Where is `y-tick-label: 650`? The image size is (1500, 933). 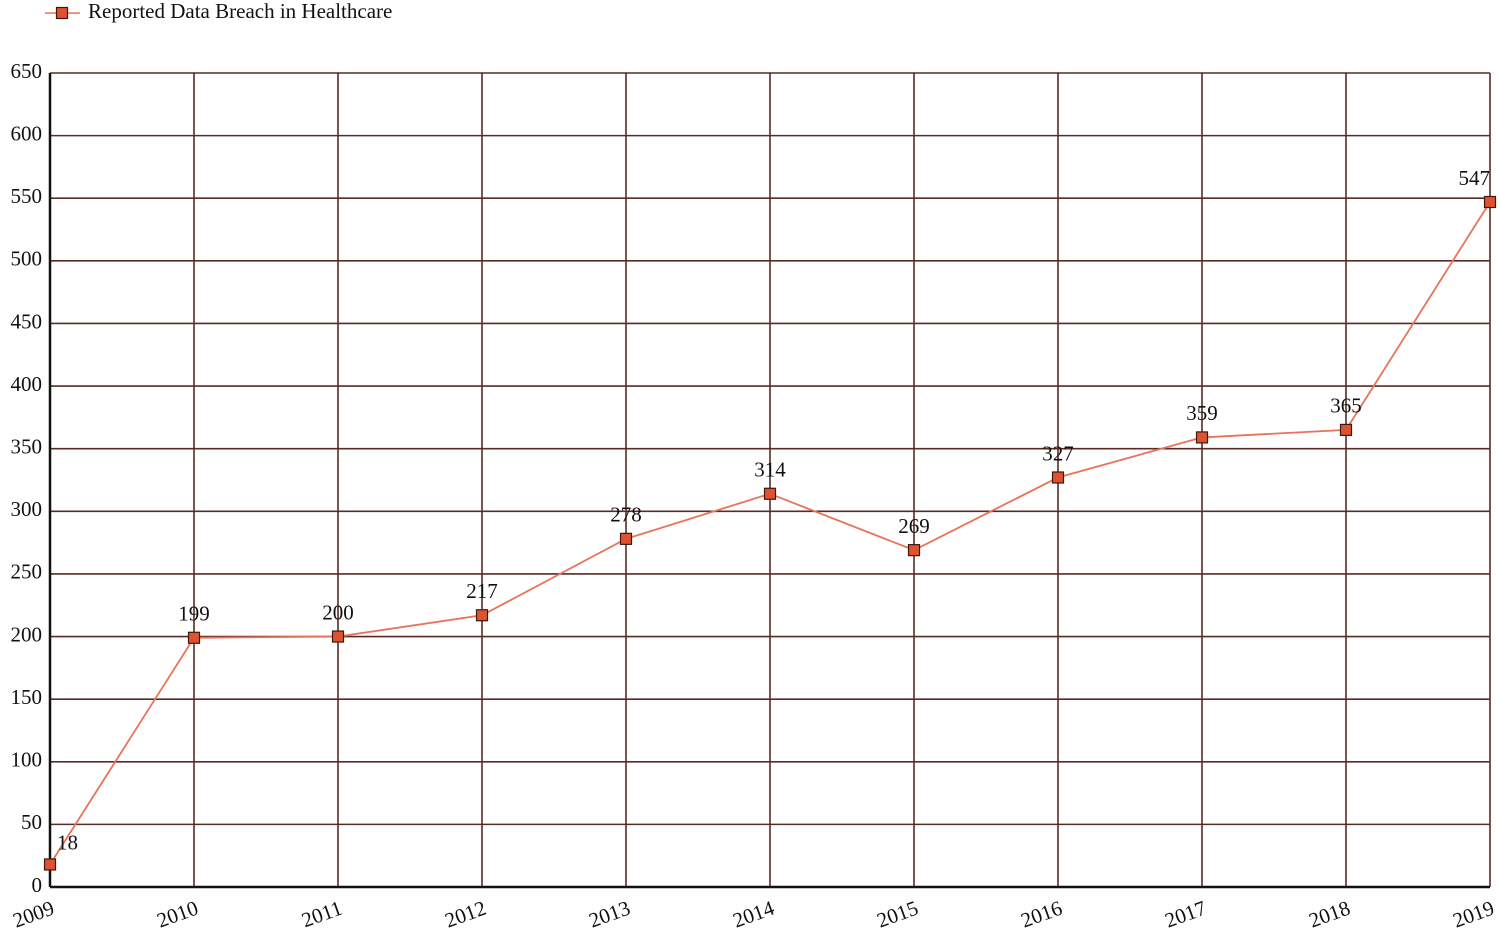
y-tick-label: 650 is located at coordinates (27, 71).